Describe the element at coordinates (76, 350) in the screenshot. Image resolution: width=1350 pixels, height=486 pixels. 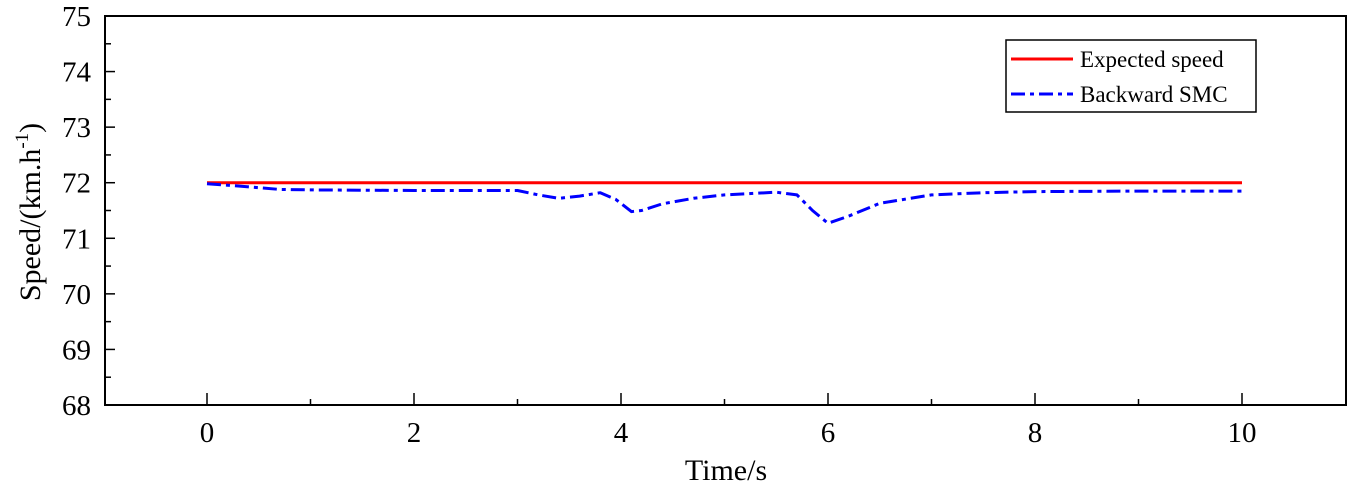
I see `y-tick-label: 69` at that location.